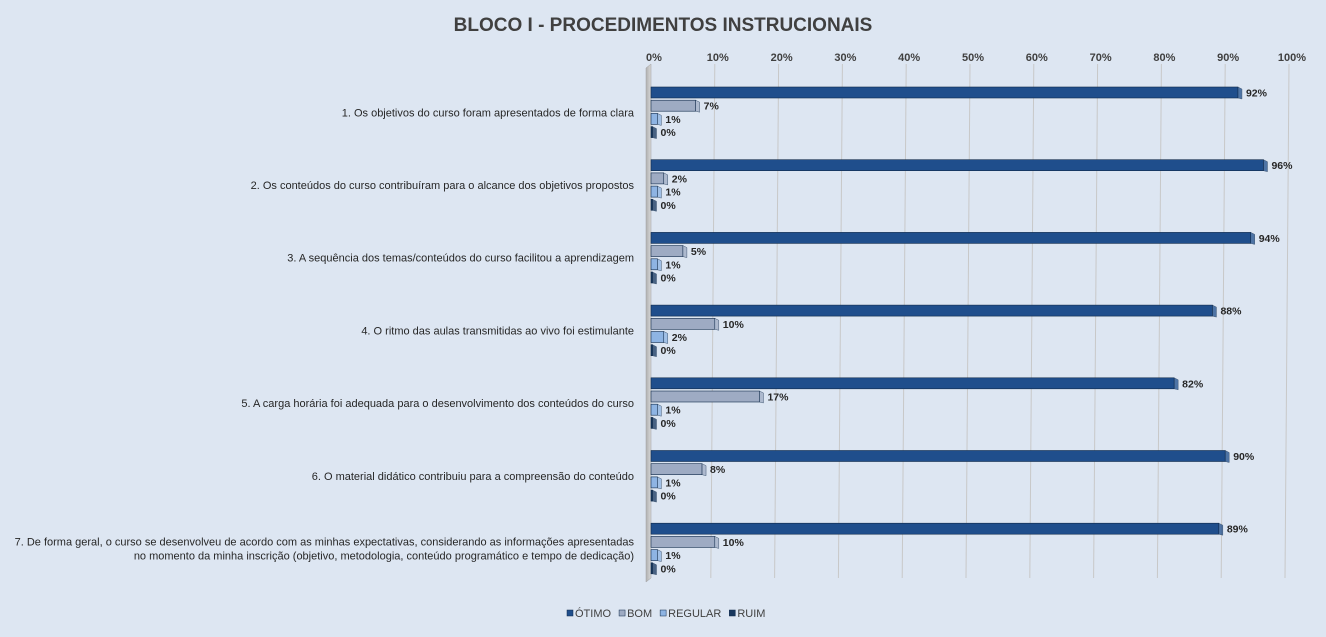 The image size is (1326, 637). What do you see at coordinates (1282, 166) in the screenshot?
I see `data-label: 96%` at bounding box center [1282, 166].